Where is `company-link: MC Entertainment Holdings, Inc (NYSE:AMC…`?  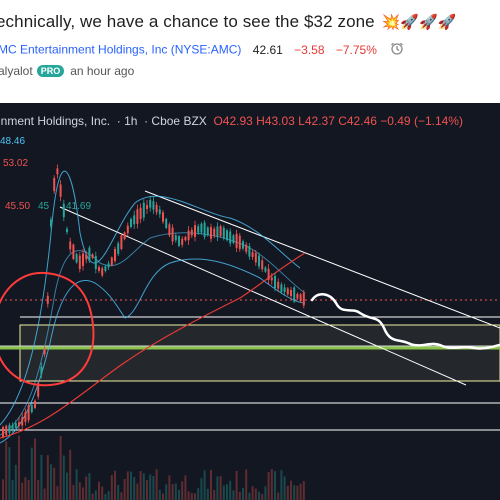
company-link: MC Entertainment Holdings, Inc (NYSE:AMC… is located at coordinates (121, 49).